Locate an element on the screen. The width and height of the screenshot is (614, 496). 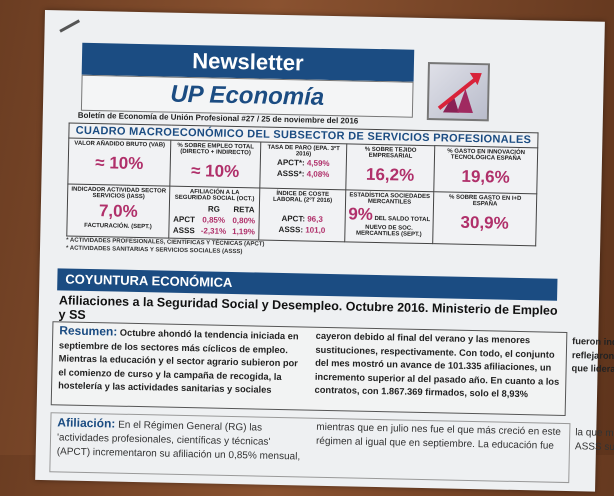
row-apct: APCT is located at coordinates (184, 219).